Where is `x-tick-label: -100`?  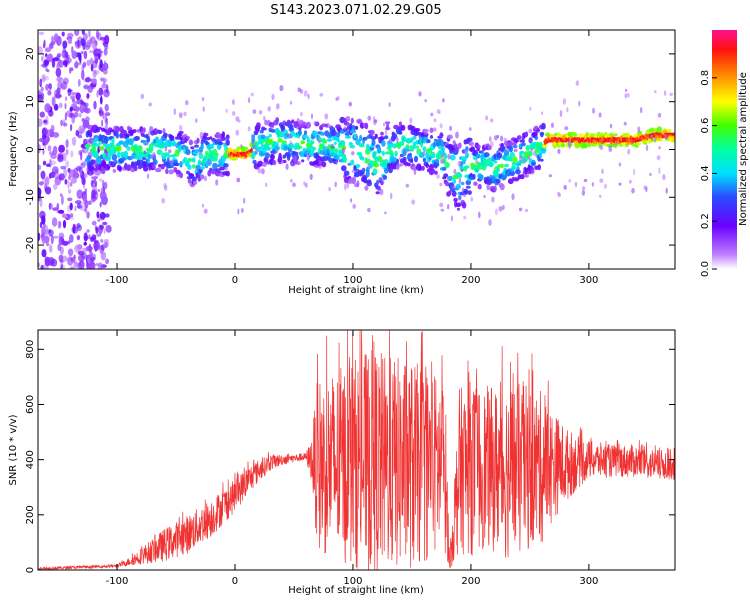
x-tick-label: -100 is located at coordinates (117, 581).